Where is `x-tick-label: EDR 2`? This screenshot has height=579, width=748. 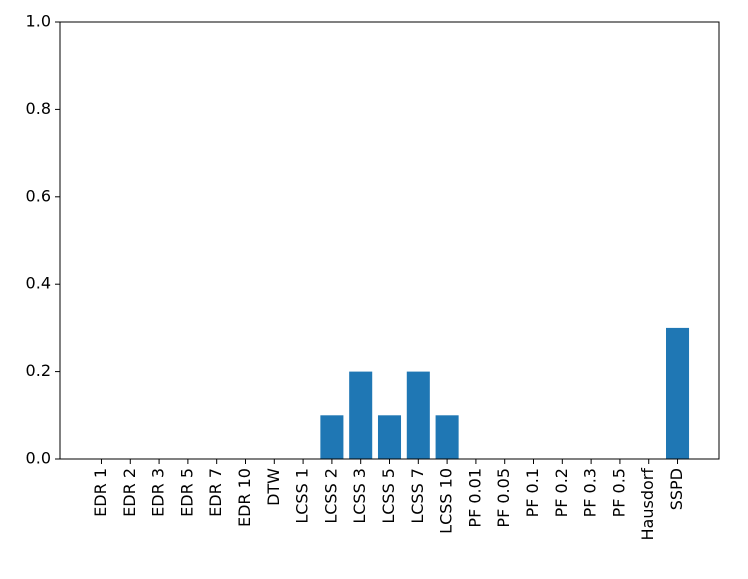 x-tick-label: EDR 2 is located at coordinates (129, 492).